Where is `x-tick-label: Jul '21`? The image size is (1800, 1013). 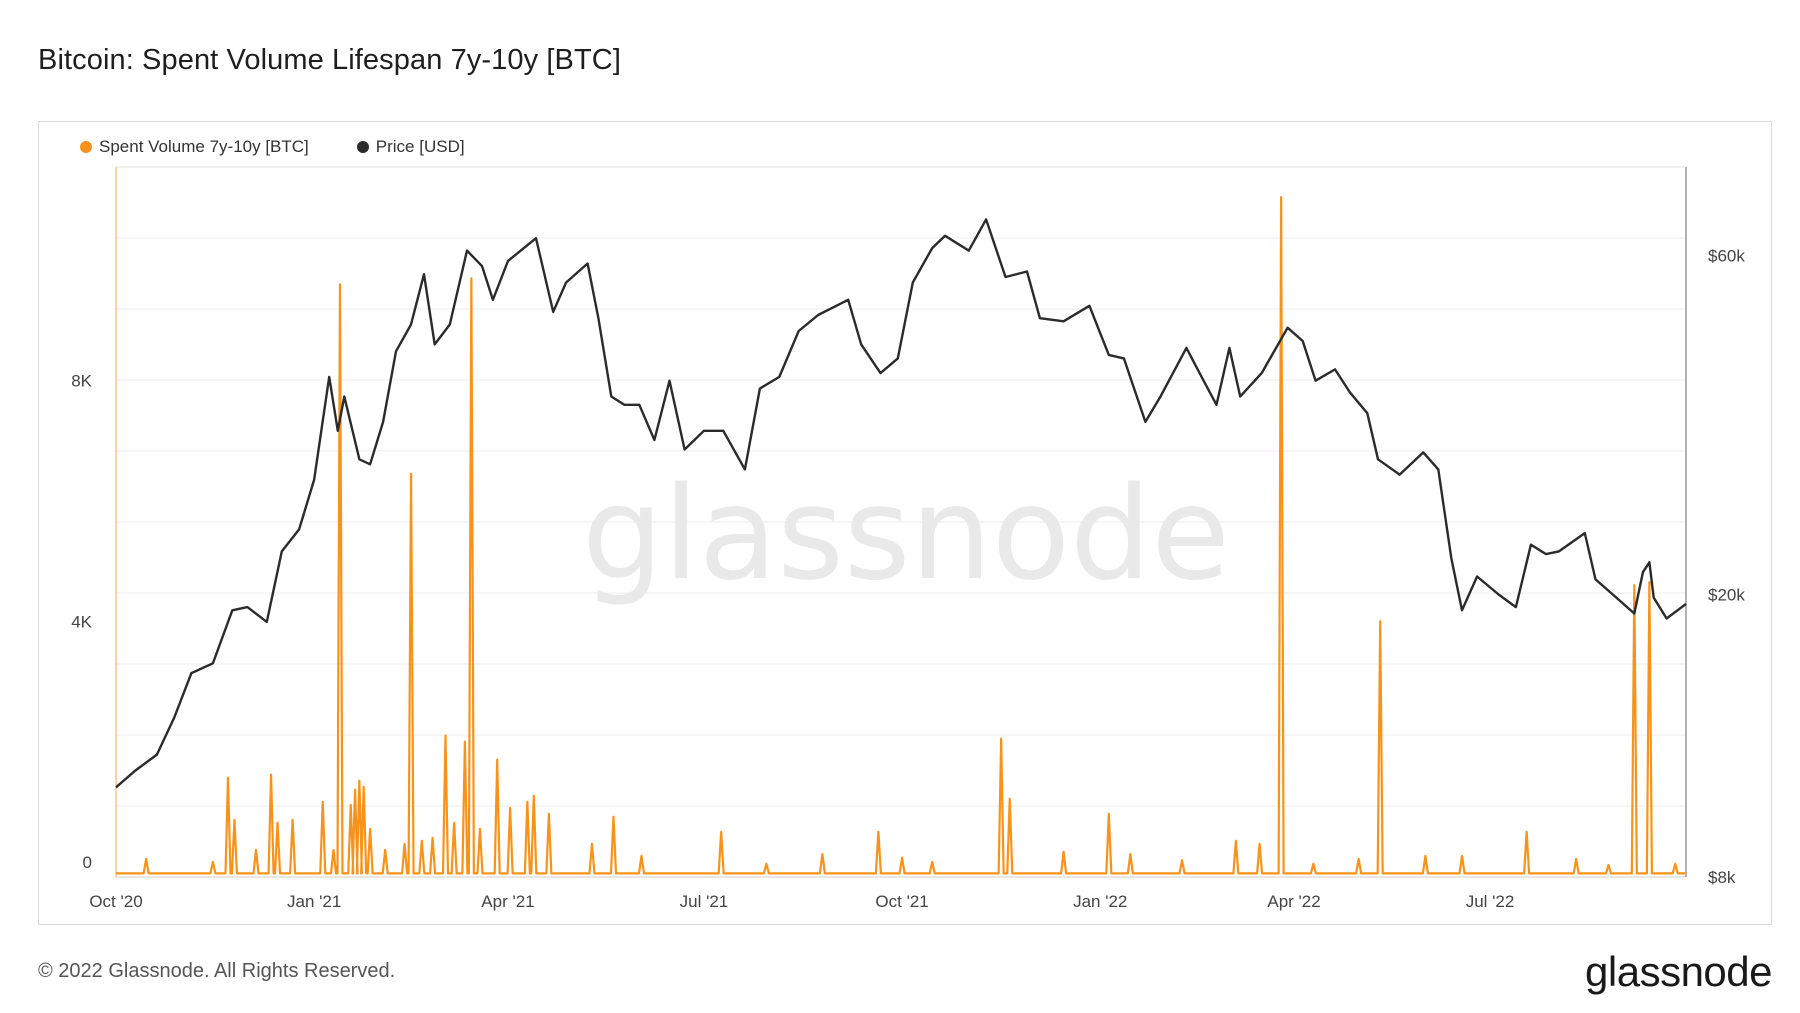
x-tick-label: Jul '21 is located at coordinates (704, 901).